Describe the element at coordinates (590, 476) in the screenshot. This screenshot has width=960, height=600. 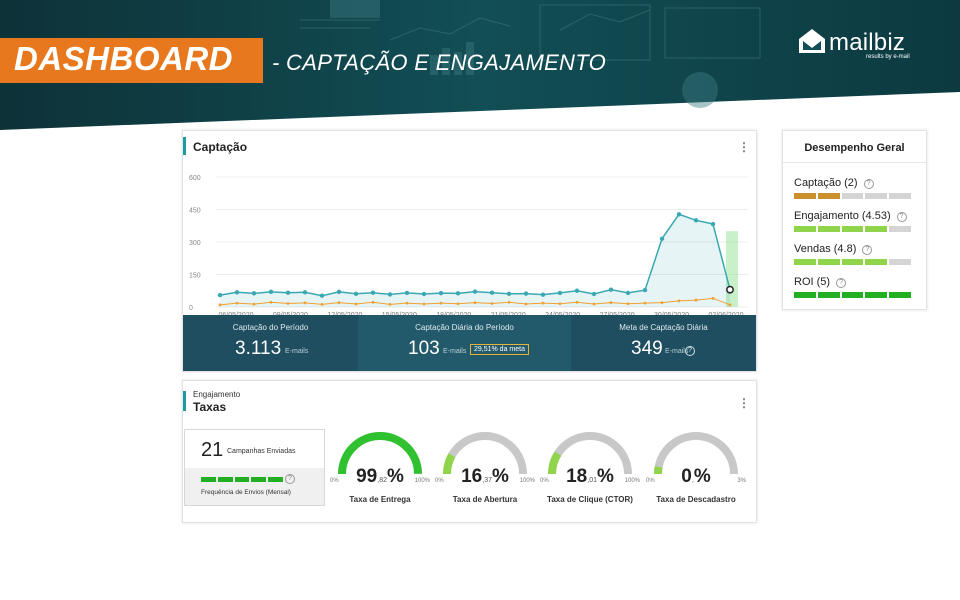
I see `gauge-value: 18,01%` at that location.